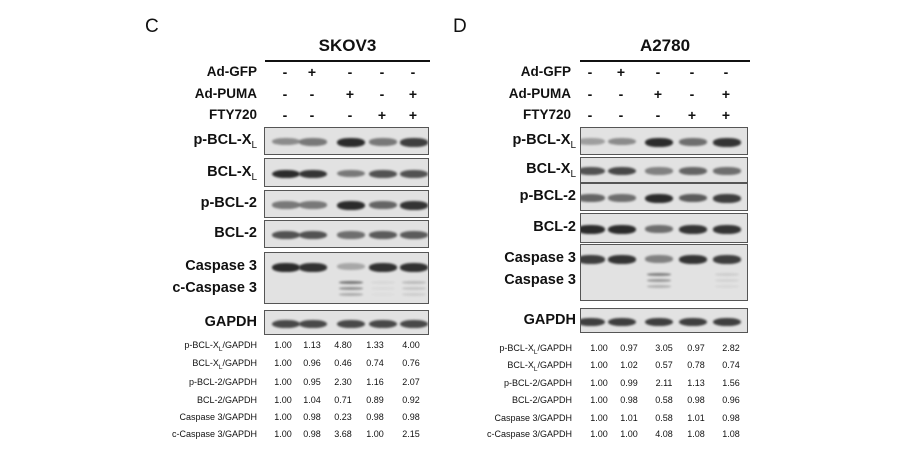 The image size is (900, 450). Describe the element at coordinates (460, 26) in the screenshot. I see `panel-letter: D` at that location.